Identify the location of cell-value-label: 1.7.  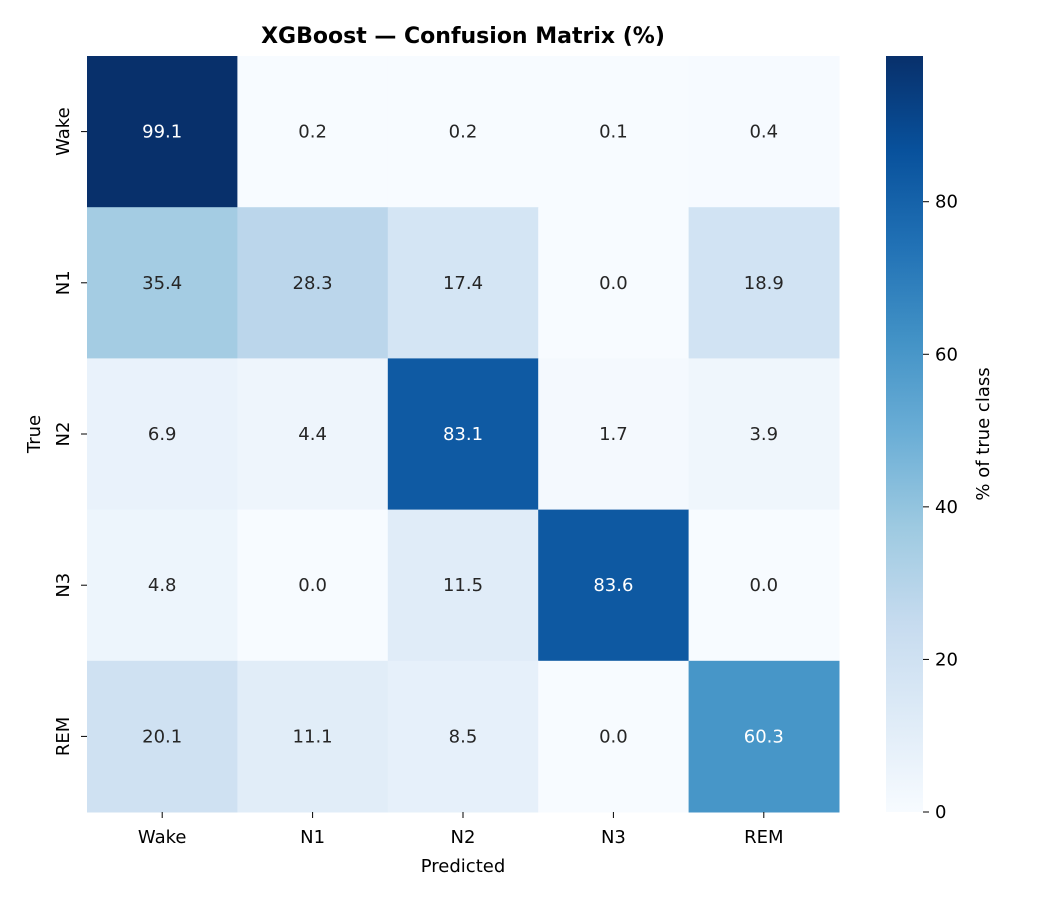
(613, 434).